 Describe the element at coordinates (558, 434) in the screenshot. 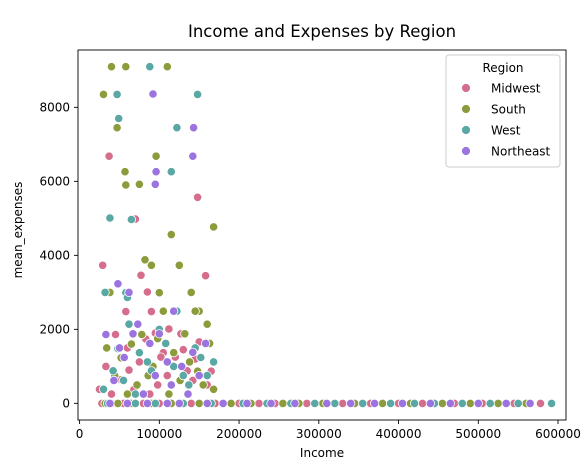

I see `x-tick-label: 600000` at that location.